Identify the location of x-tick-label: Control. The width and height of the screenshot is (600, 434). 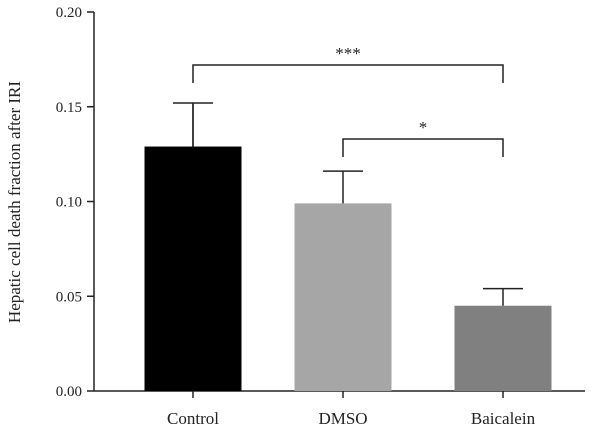
(193, 418).